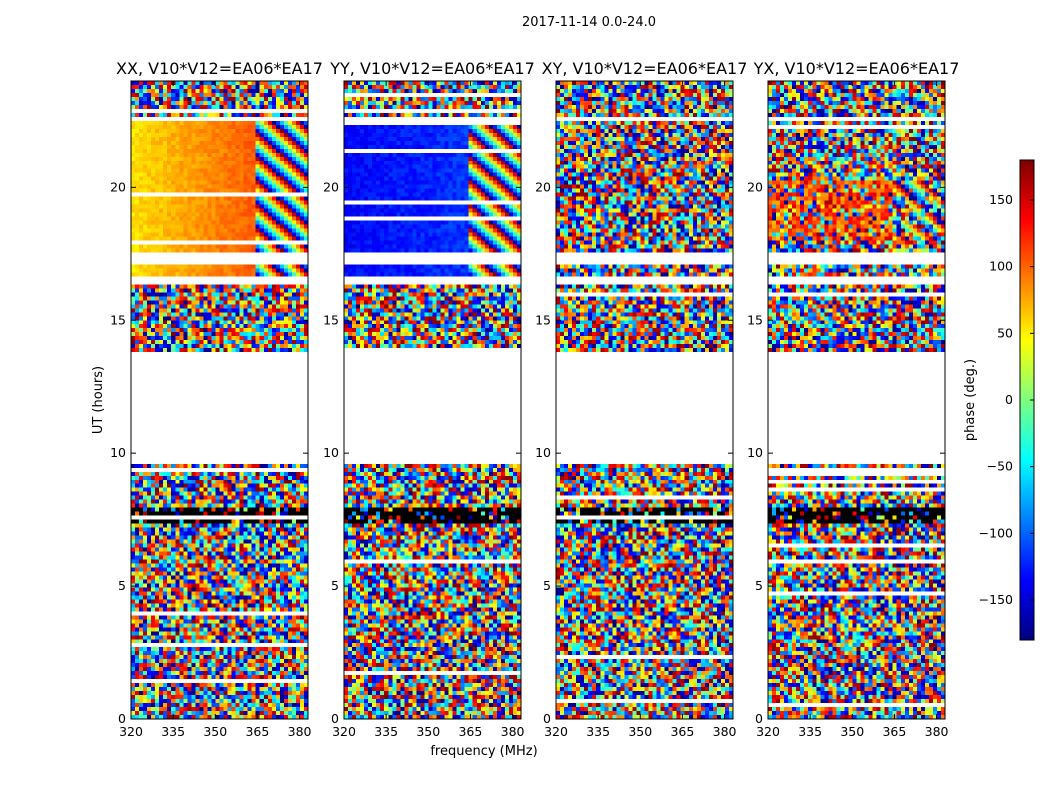  What do you see at coordinates (970, 400) in the screenshot?
I see `colorbar-label: phase (deg.)` at bounding box center [970, 400].